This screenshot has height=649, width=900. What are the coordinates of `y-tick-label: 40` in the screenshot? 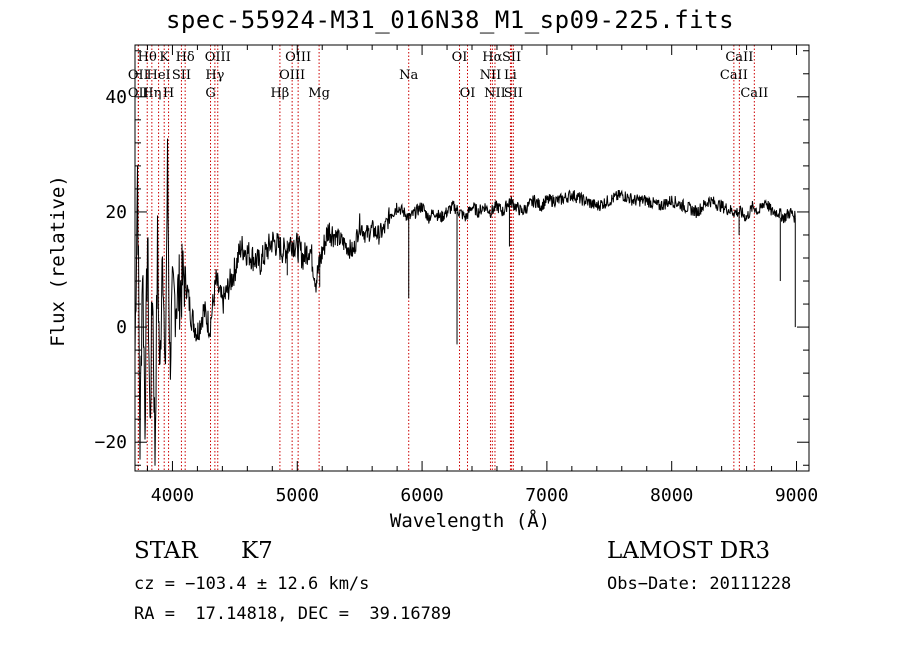 It's located at (116, 97).